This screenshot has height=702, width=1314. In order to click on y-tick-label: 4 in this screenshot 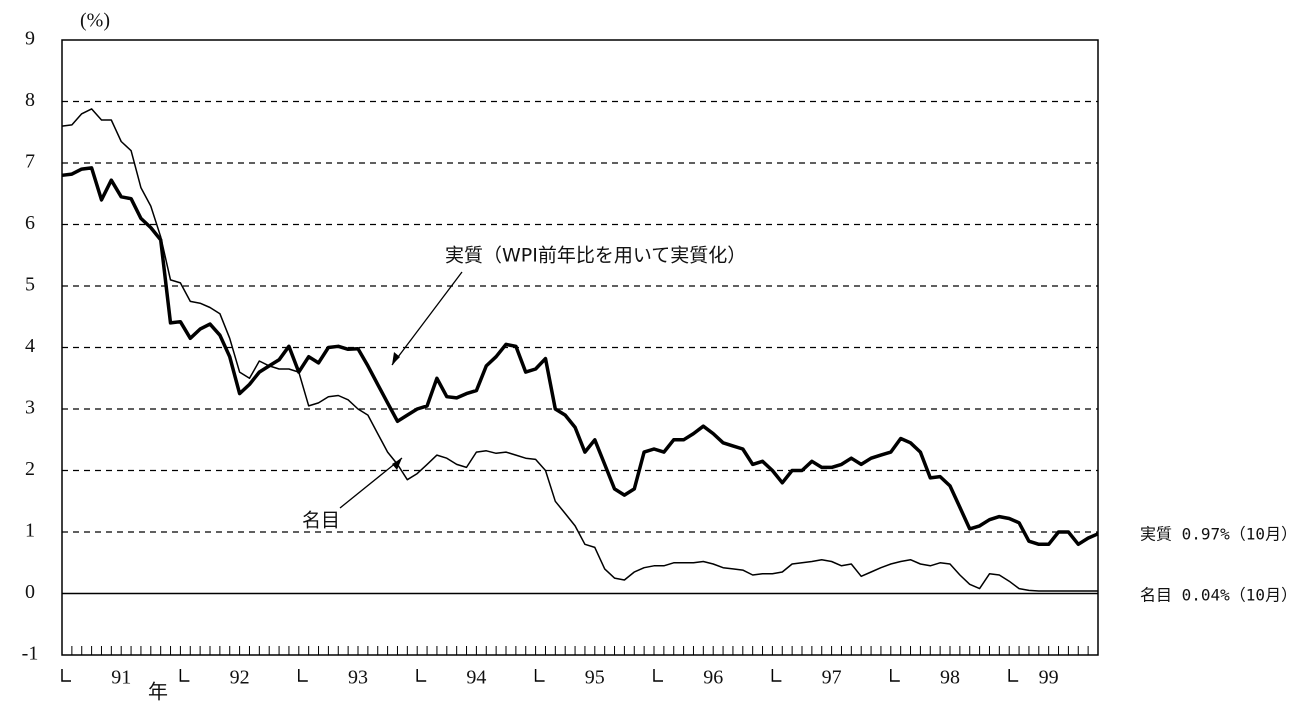, I will do `click(30, 346)`.